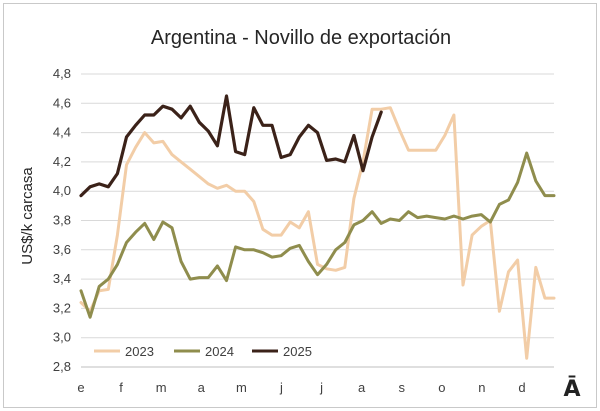 The image size is (600, 411). What do you see at coordinates (231, 146) in the screenshot?
I see `series-line-2025` at bounding box center [231, 146].